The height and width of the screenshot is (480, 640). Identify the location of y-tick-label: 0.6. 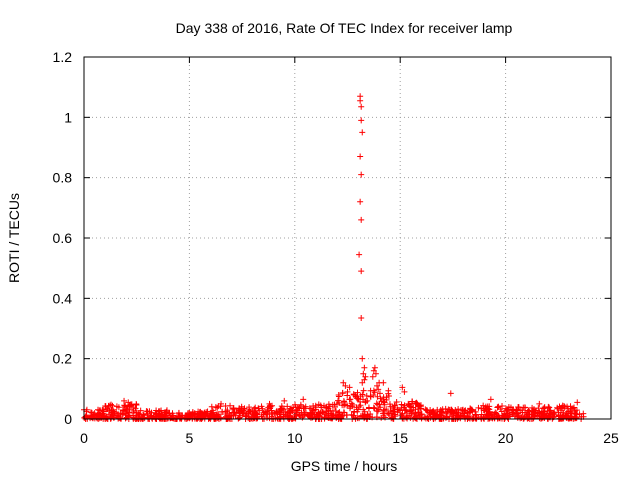
(63, 238).